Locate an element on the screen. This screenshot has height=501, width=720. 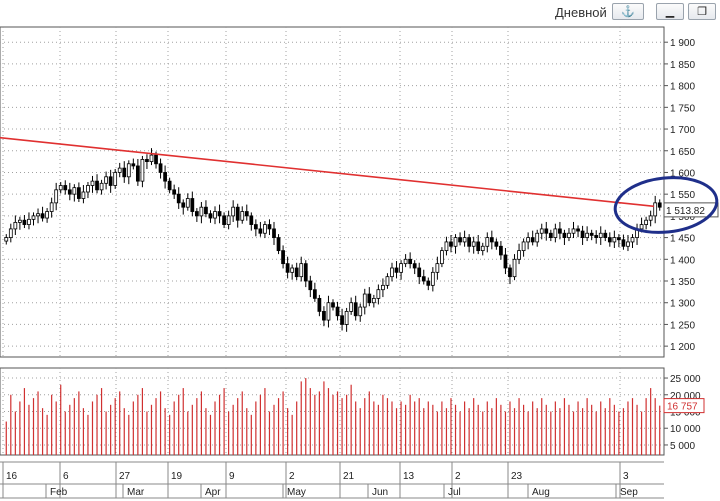
period-label: Дневной is located at coordinates (581, 12).